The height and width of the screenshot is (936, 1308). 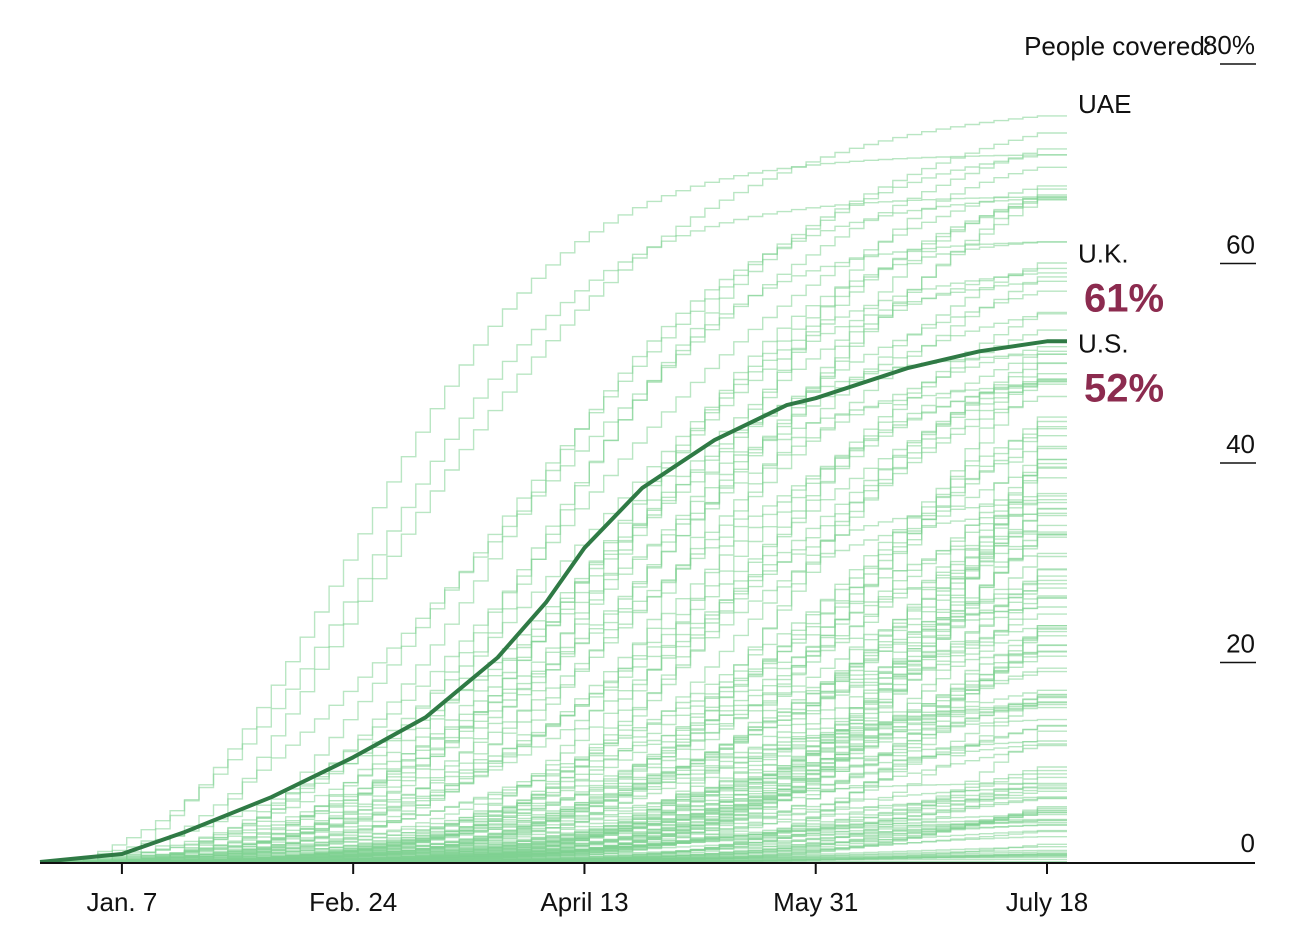 I want to click on y-axis-ticks: 80% 60 40 20 0, so click(x=1229, y=444).